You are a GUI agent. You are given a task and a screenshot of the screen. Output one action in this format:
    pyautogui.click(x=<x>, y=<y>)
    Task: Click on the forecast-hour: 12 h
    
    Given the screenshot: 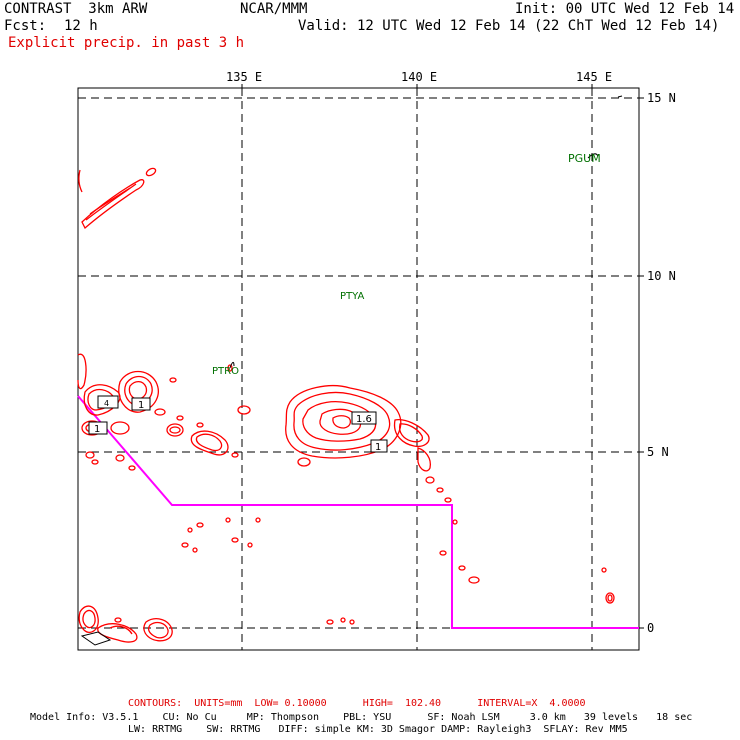 What is the action you would take?
    pyautogui.click(x=81, y=26)
    